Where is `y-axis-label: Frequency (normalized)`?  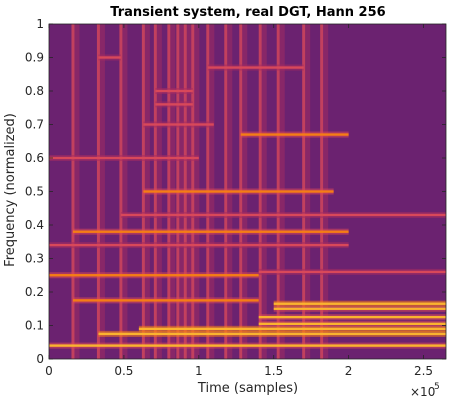 y-axis-label: Frequency (normalized) is located at coordinates (10, 190).